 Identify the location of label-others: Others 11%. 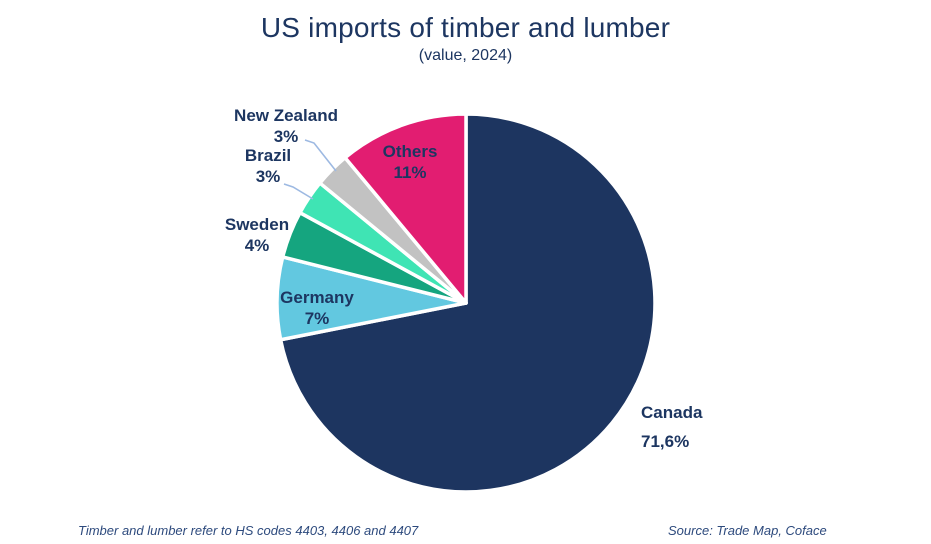
(410, 162).